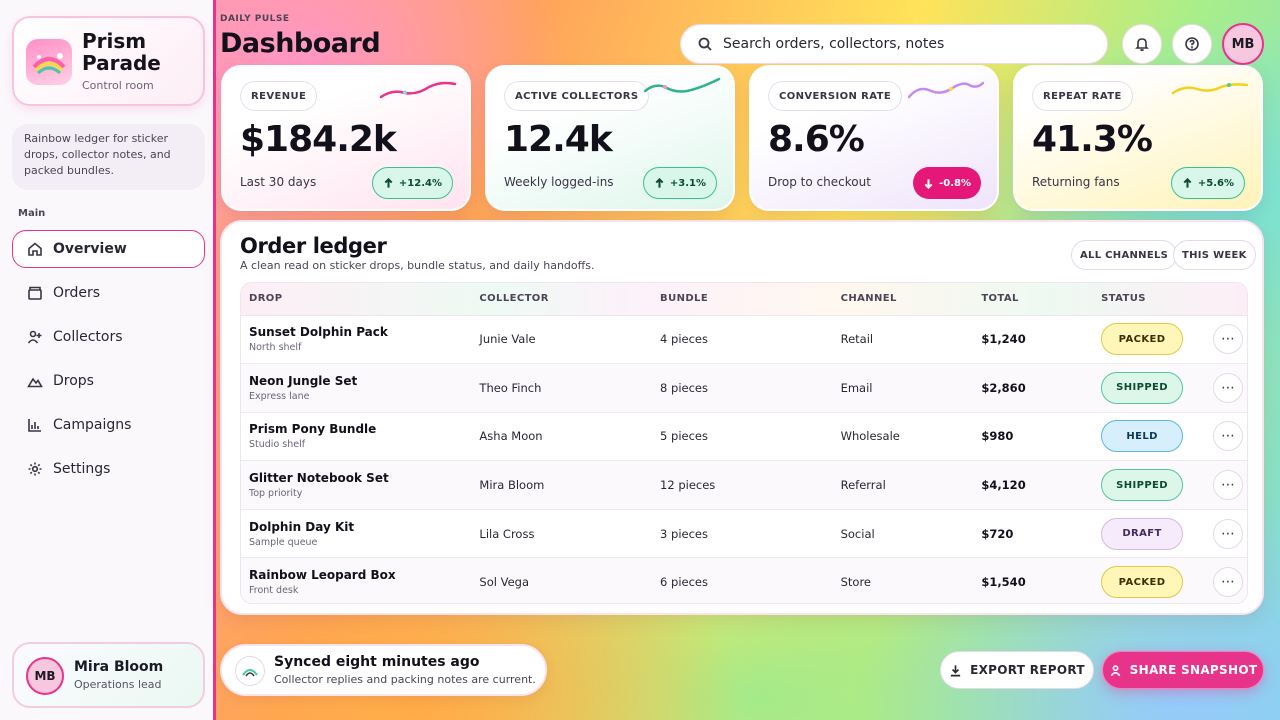  Describe the element at coordinates (1033, 299) in the screenshot. I see `column-header-total: TOTAL` at that location.